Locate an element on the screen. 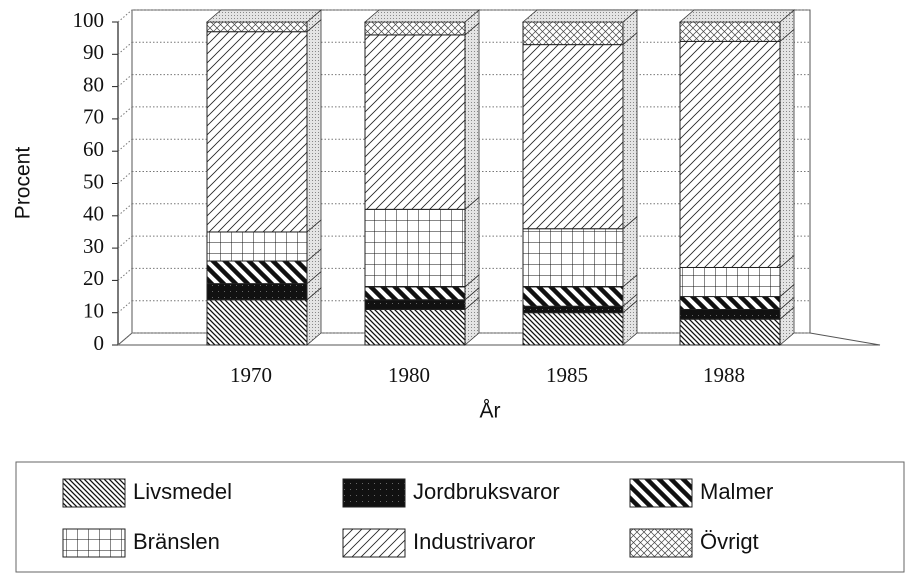  x-axis-title: År is located at coordinates (490, 411).